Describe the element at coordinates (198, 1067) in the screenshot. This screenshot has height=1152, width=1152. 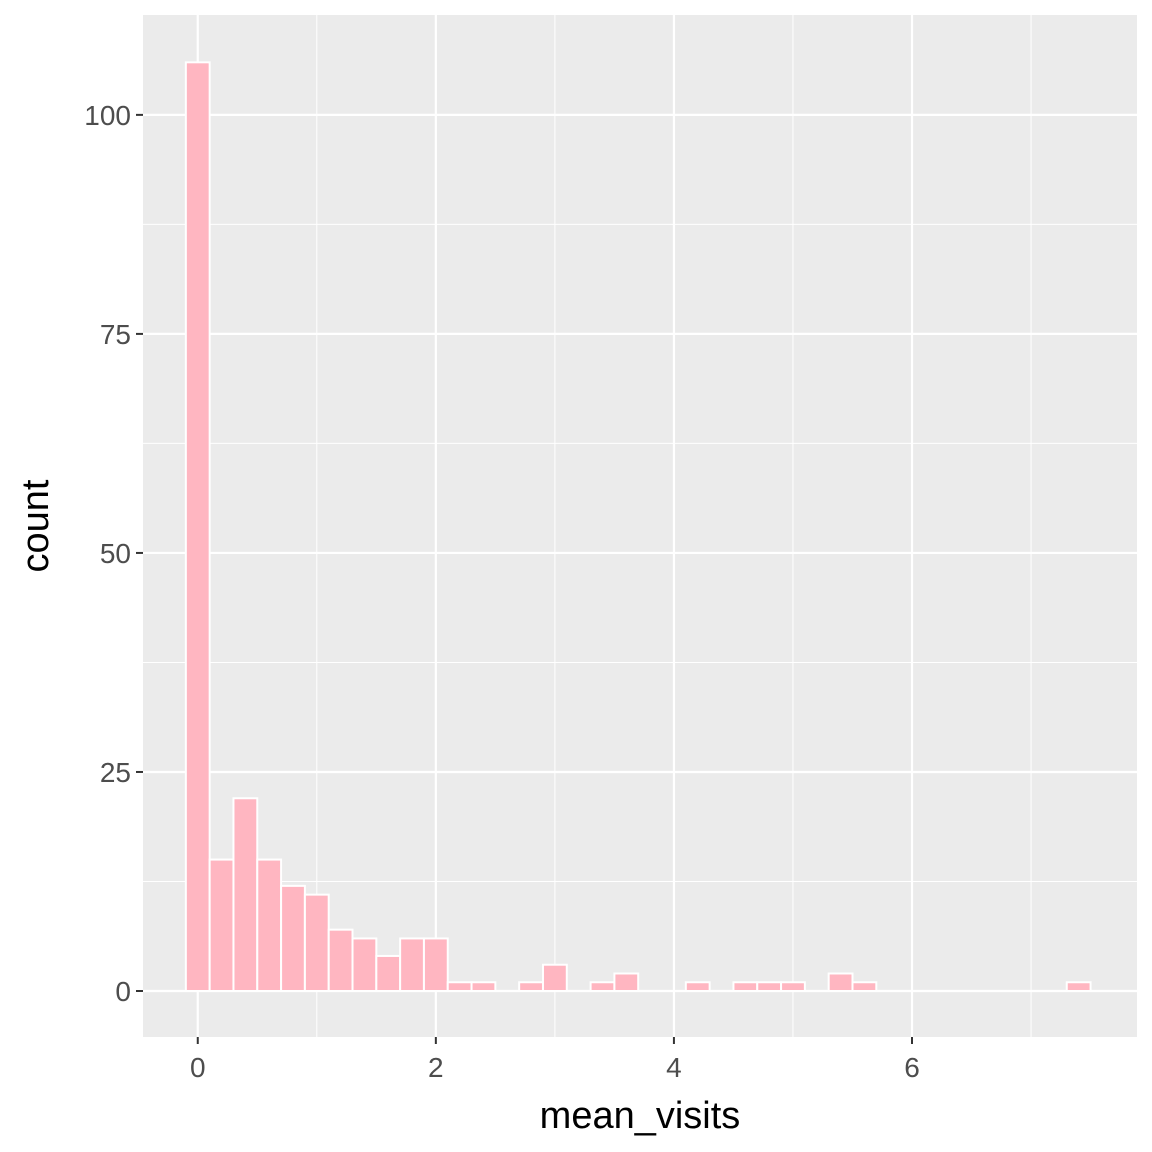
I see `x-tick-label: 0` at that location.